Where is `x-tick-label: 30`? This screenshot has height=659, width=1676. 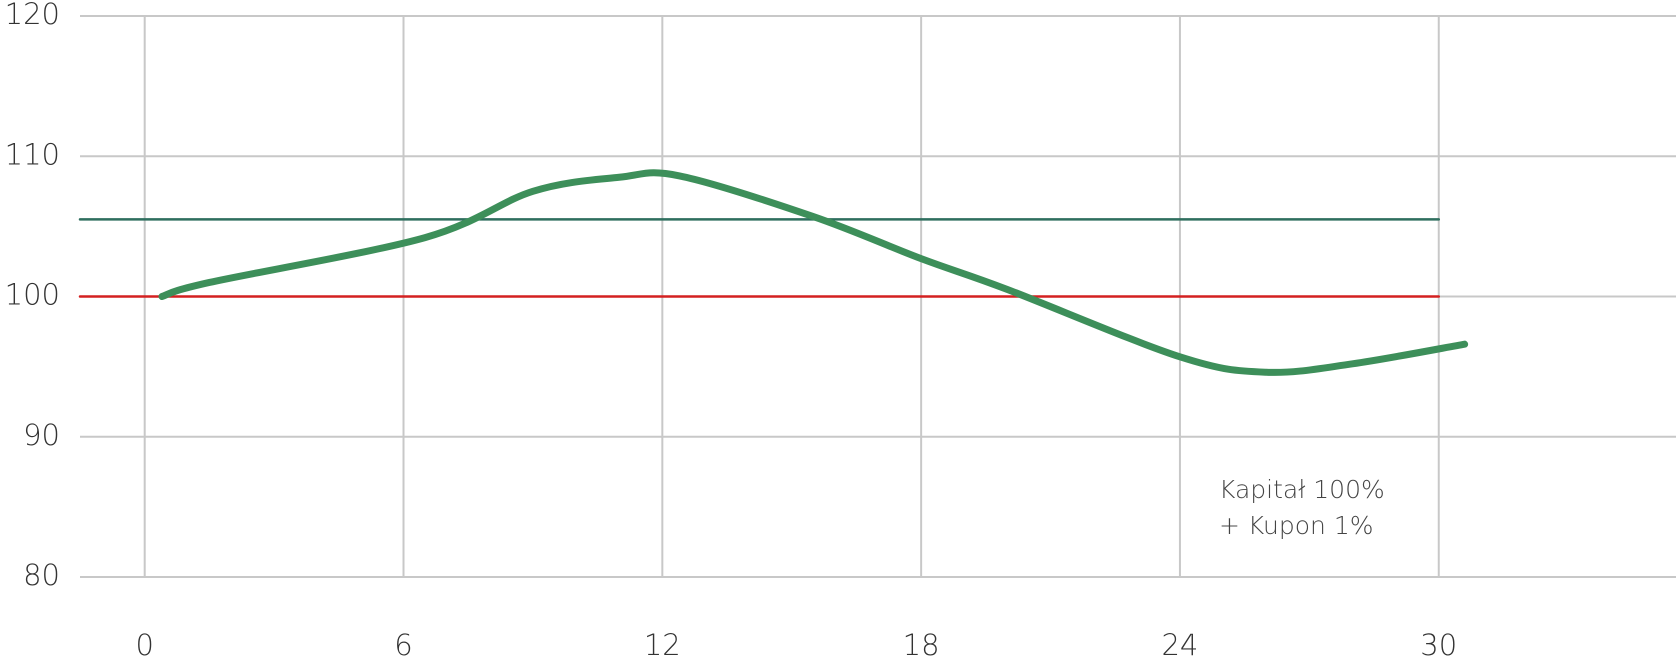
x-tick-label: 30 is located at coordinates (1438, 643).